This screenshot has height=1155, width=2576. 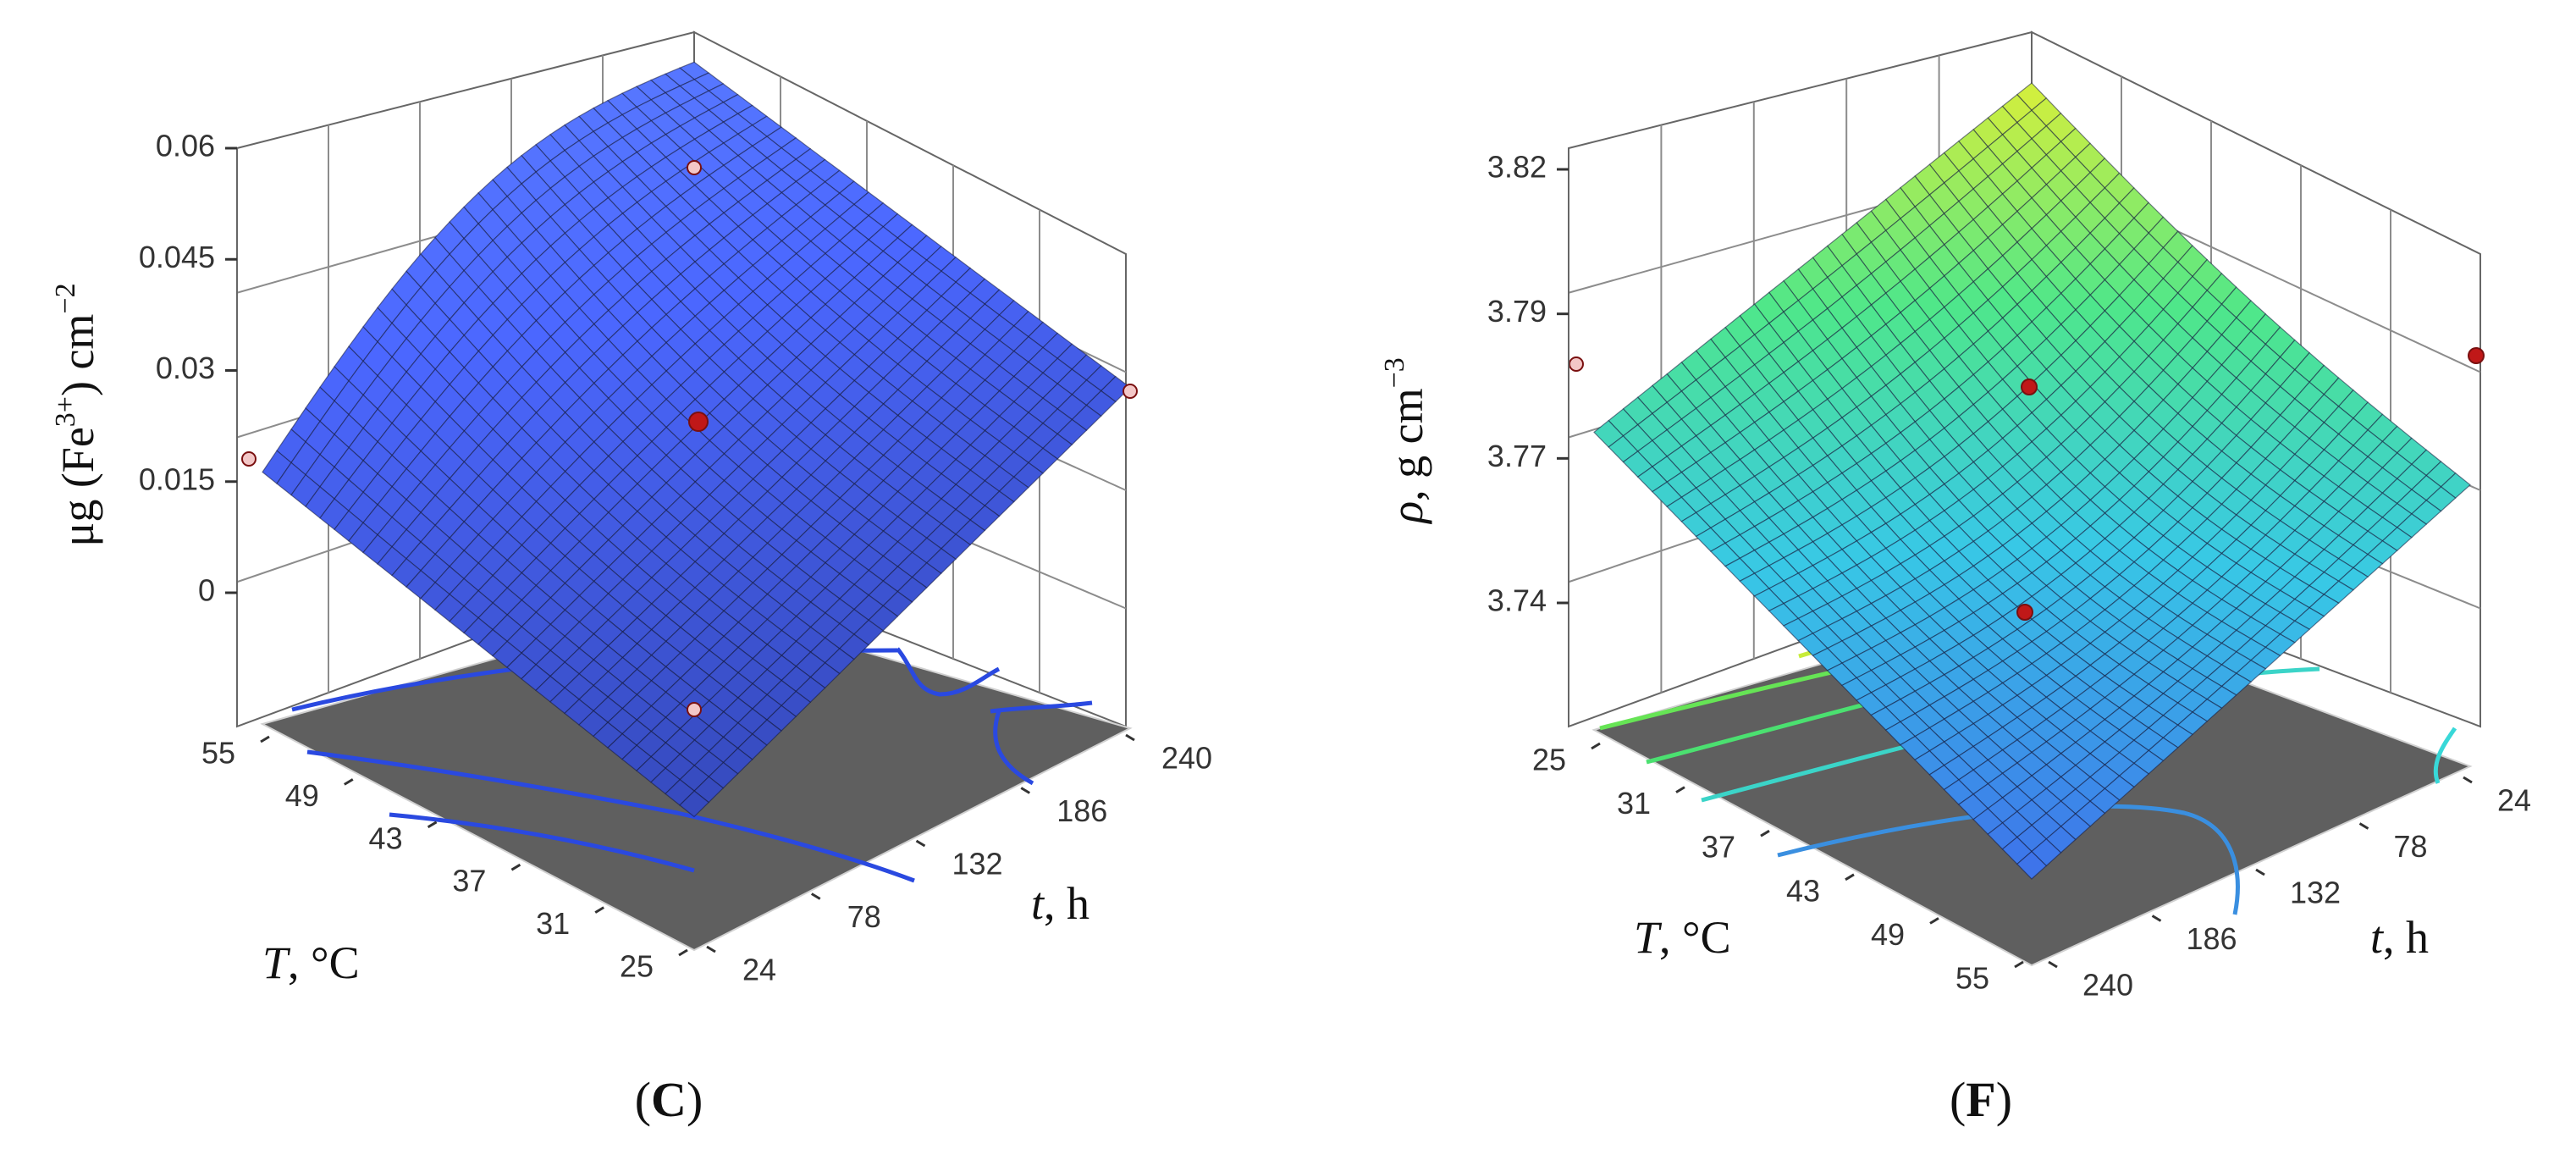 What do you see at coordinates (1406, 441) in the screenshot?
I see `panel-f-z-axis-label: ρ, g cm−3` at bounding box center [1406, 441].